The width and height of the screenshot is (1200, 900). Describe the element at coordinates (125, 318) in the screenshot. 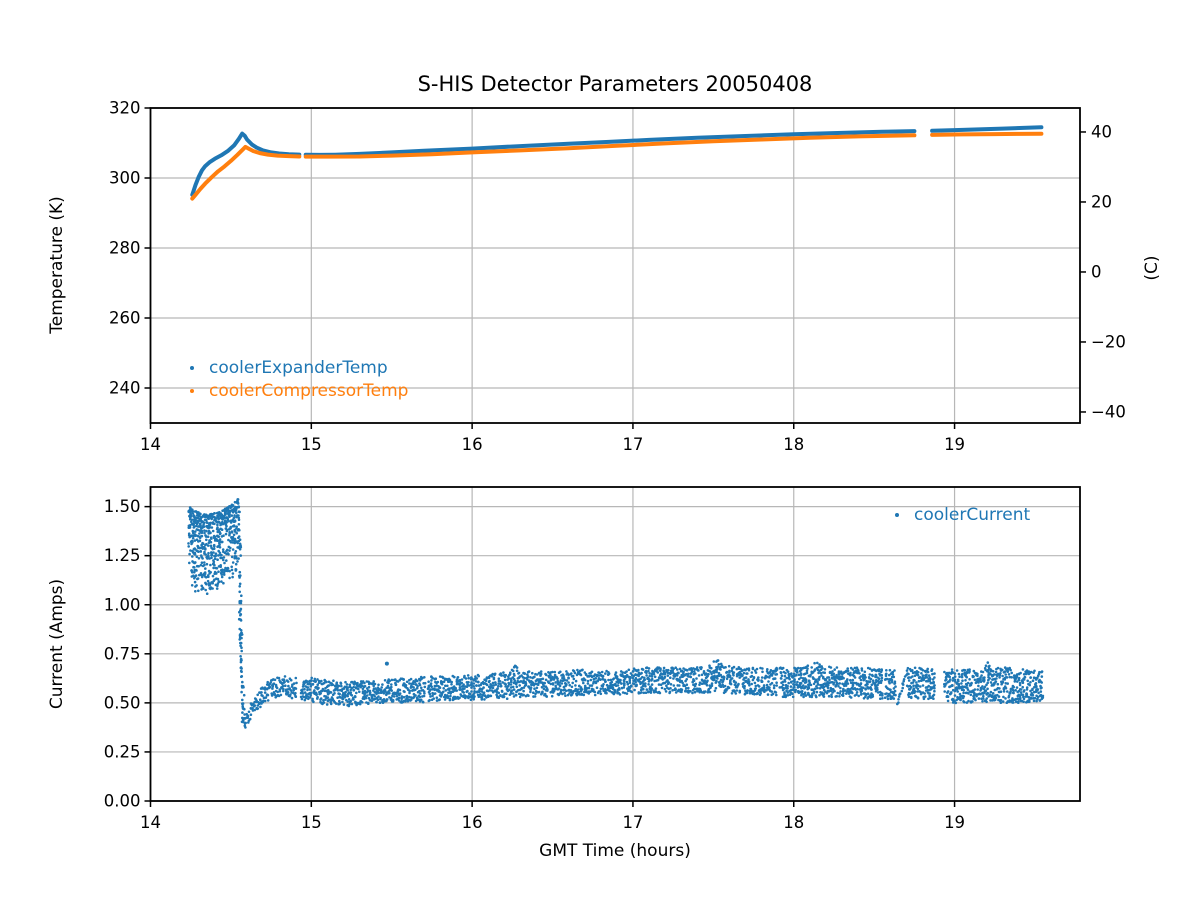

I see `svg-text: 260` at that location.